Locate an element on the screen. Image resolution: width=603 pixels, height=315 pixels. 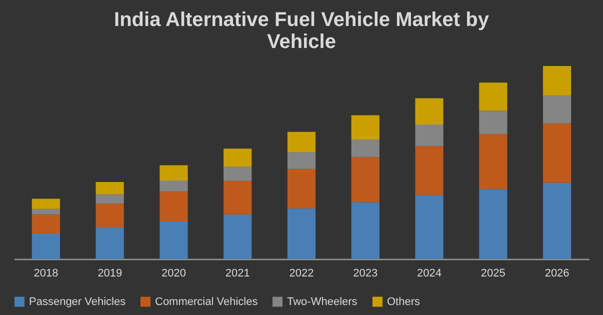
x-tick-label: 2024 is located at coordinates (429, 274).